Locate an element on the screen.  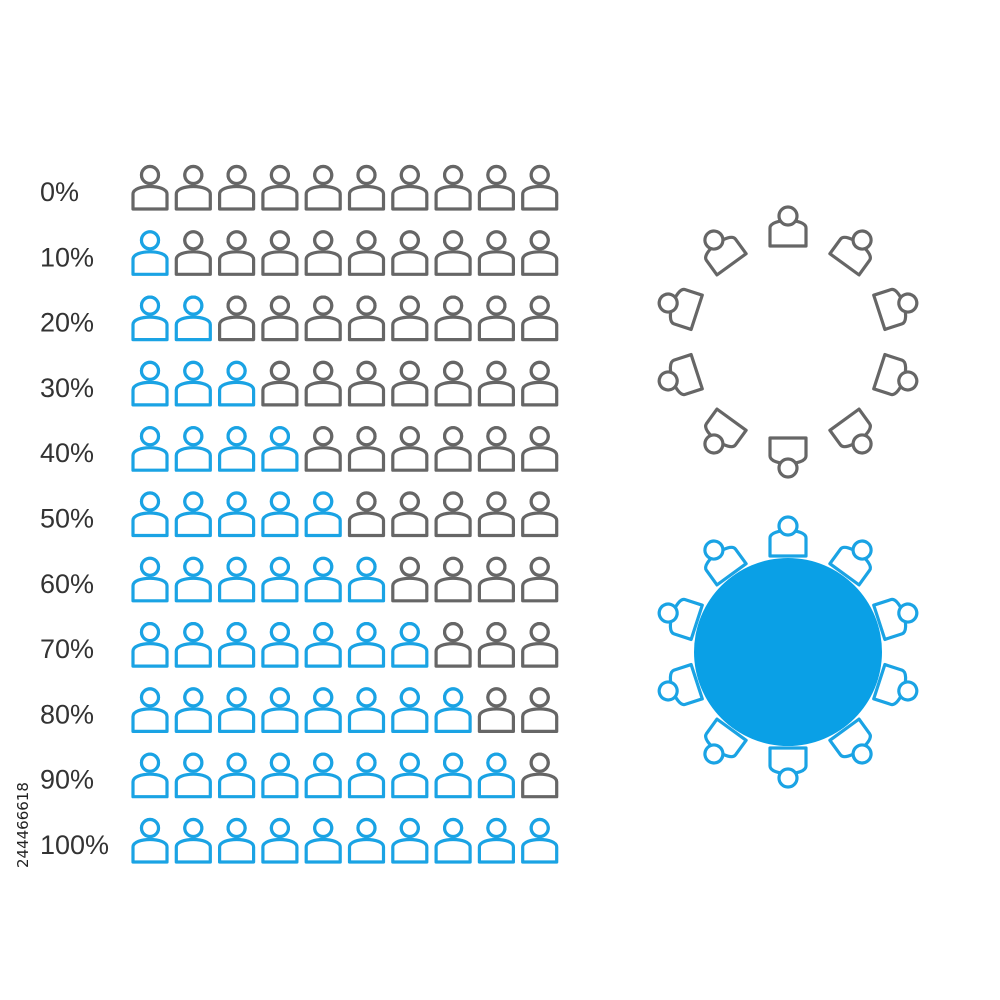
row-label: 80% is located at coordinates (67, 714).